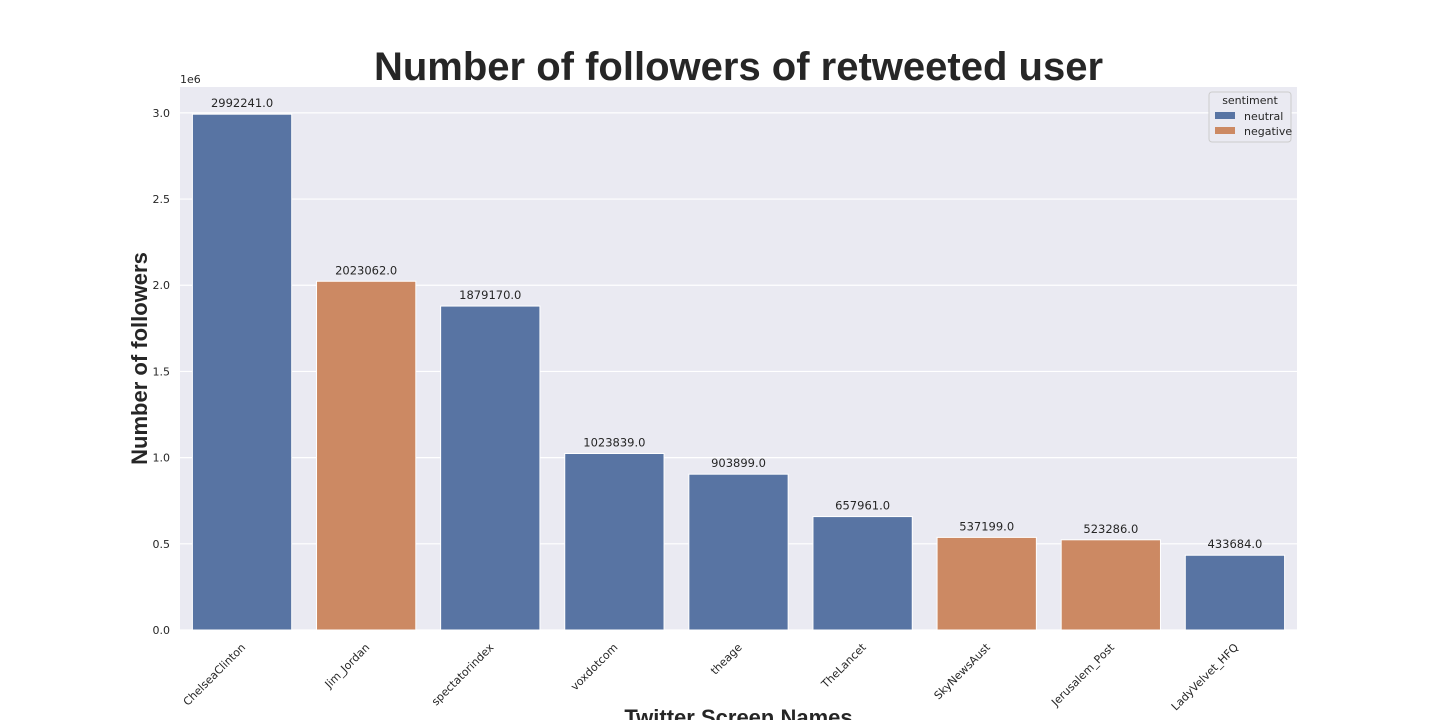 The width and height of the screenshot is (1440, 720). What do you see at coordinates (1253, 124) in the screenshot?
I see `legend-items: neutral negative` at bounding box center [1253, 124].